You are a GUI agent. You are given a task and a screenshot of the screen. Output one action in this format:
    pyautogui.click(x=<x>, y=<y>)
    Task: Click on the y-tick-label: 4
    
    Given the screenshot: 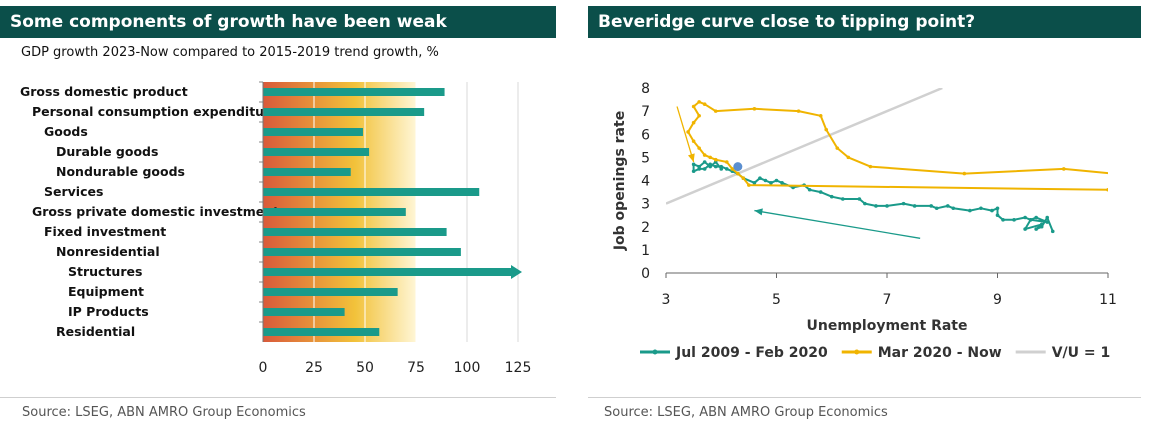 What is the action you would take?
    pyautogui.click(x=645, y=182)
    